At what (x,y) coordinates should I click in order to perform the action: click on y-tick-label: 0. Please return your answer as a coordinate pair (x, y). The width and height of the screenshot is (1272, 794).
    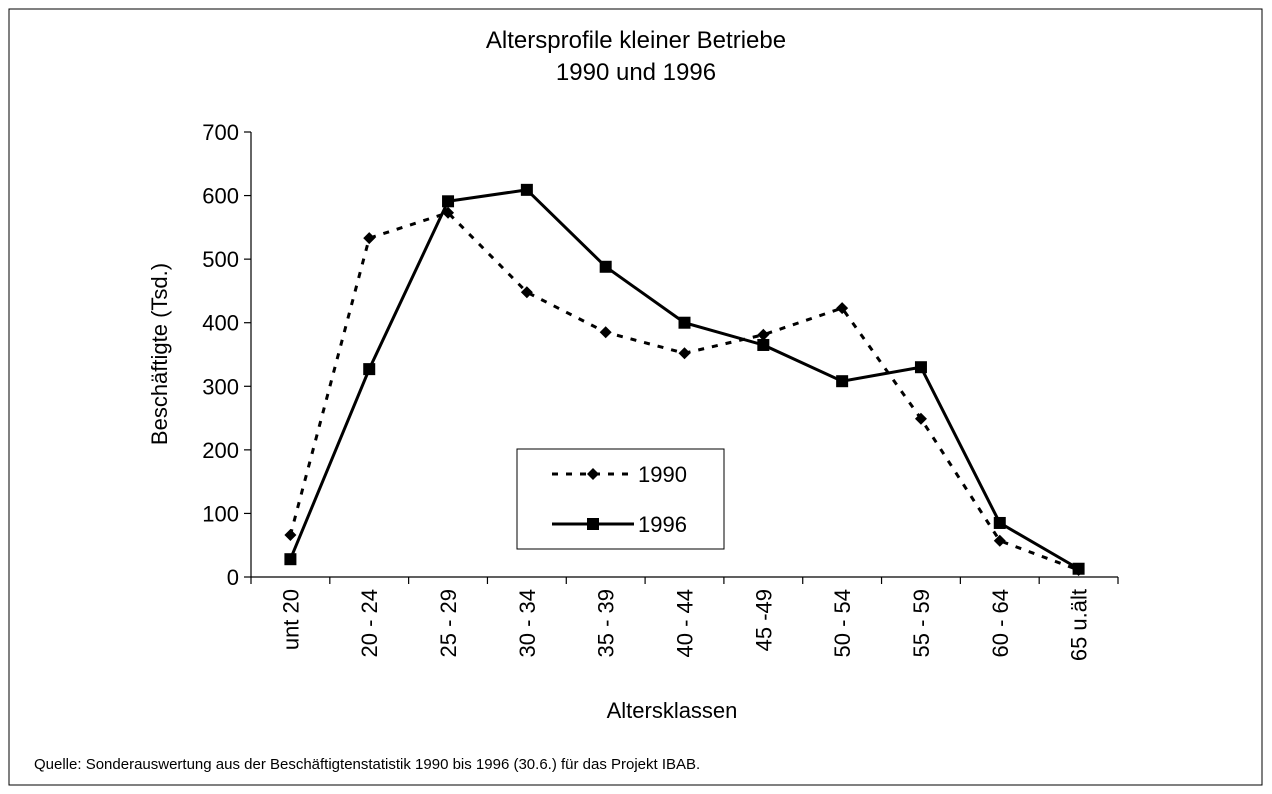
    Looking at the image, I should click on (233, 577).